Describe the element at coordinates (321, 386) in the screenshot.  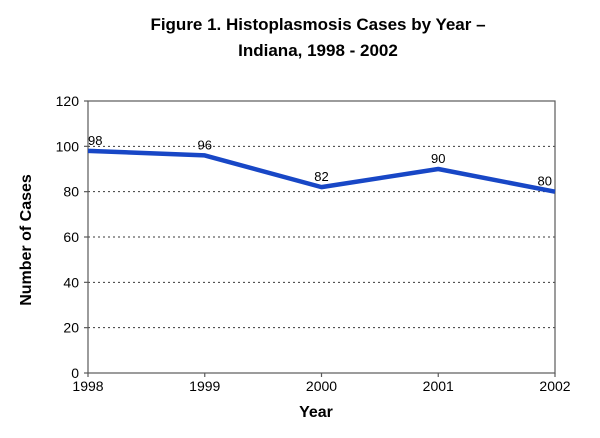
I see `x-tick-label: 2000` at that location.